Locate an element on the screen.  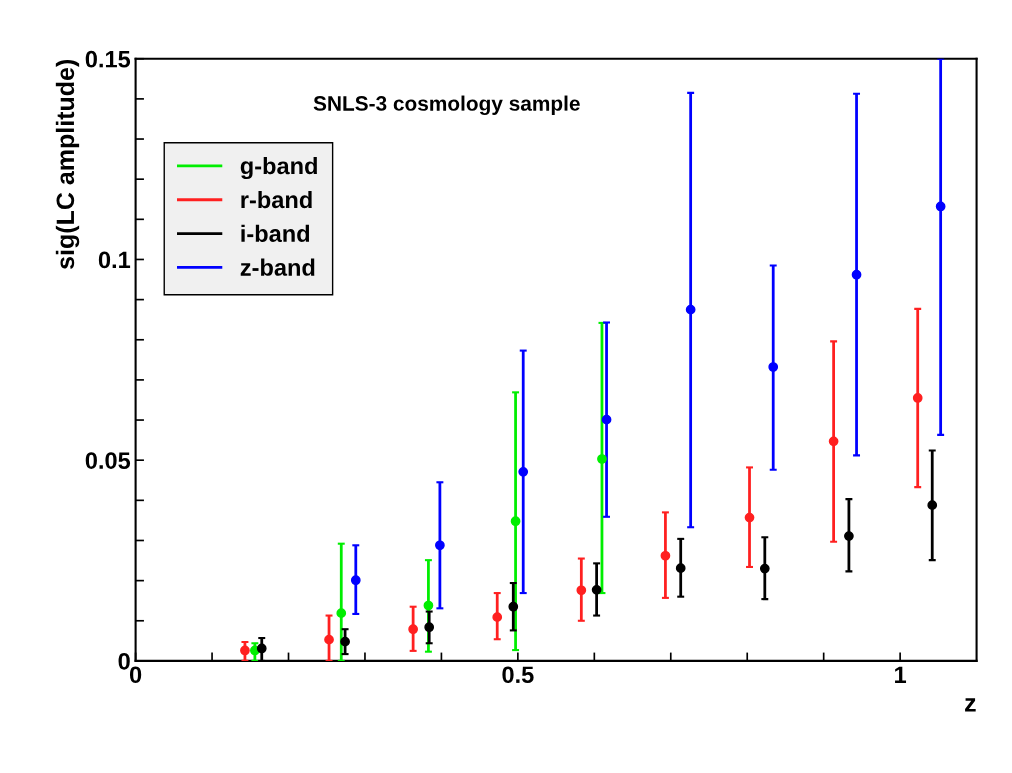
x-axis-title: z is located at coordinates (970, 705).